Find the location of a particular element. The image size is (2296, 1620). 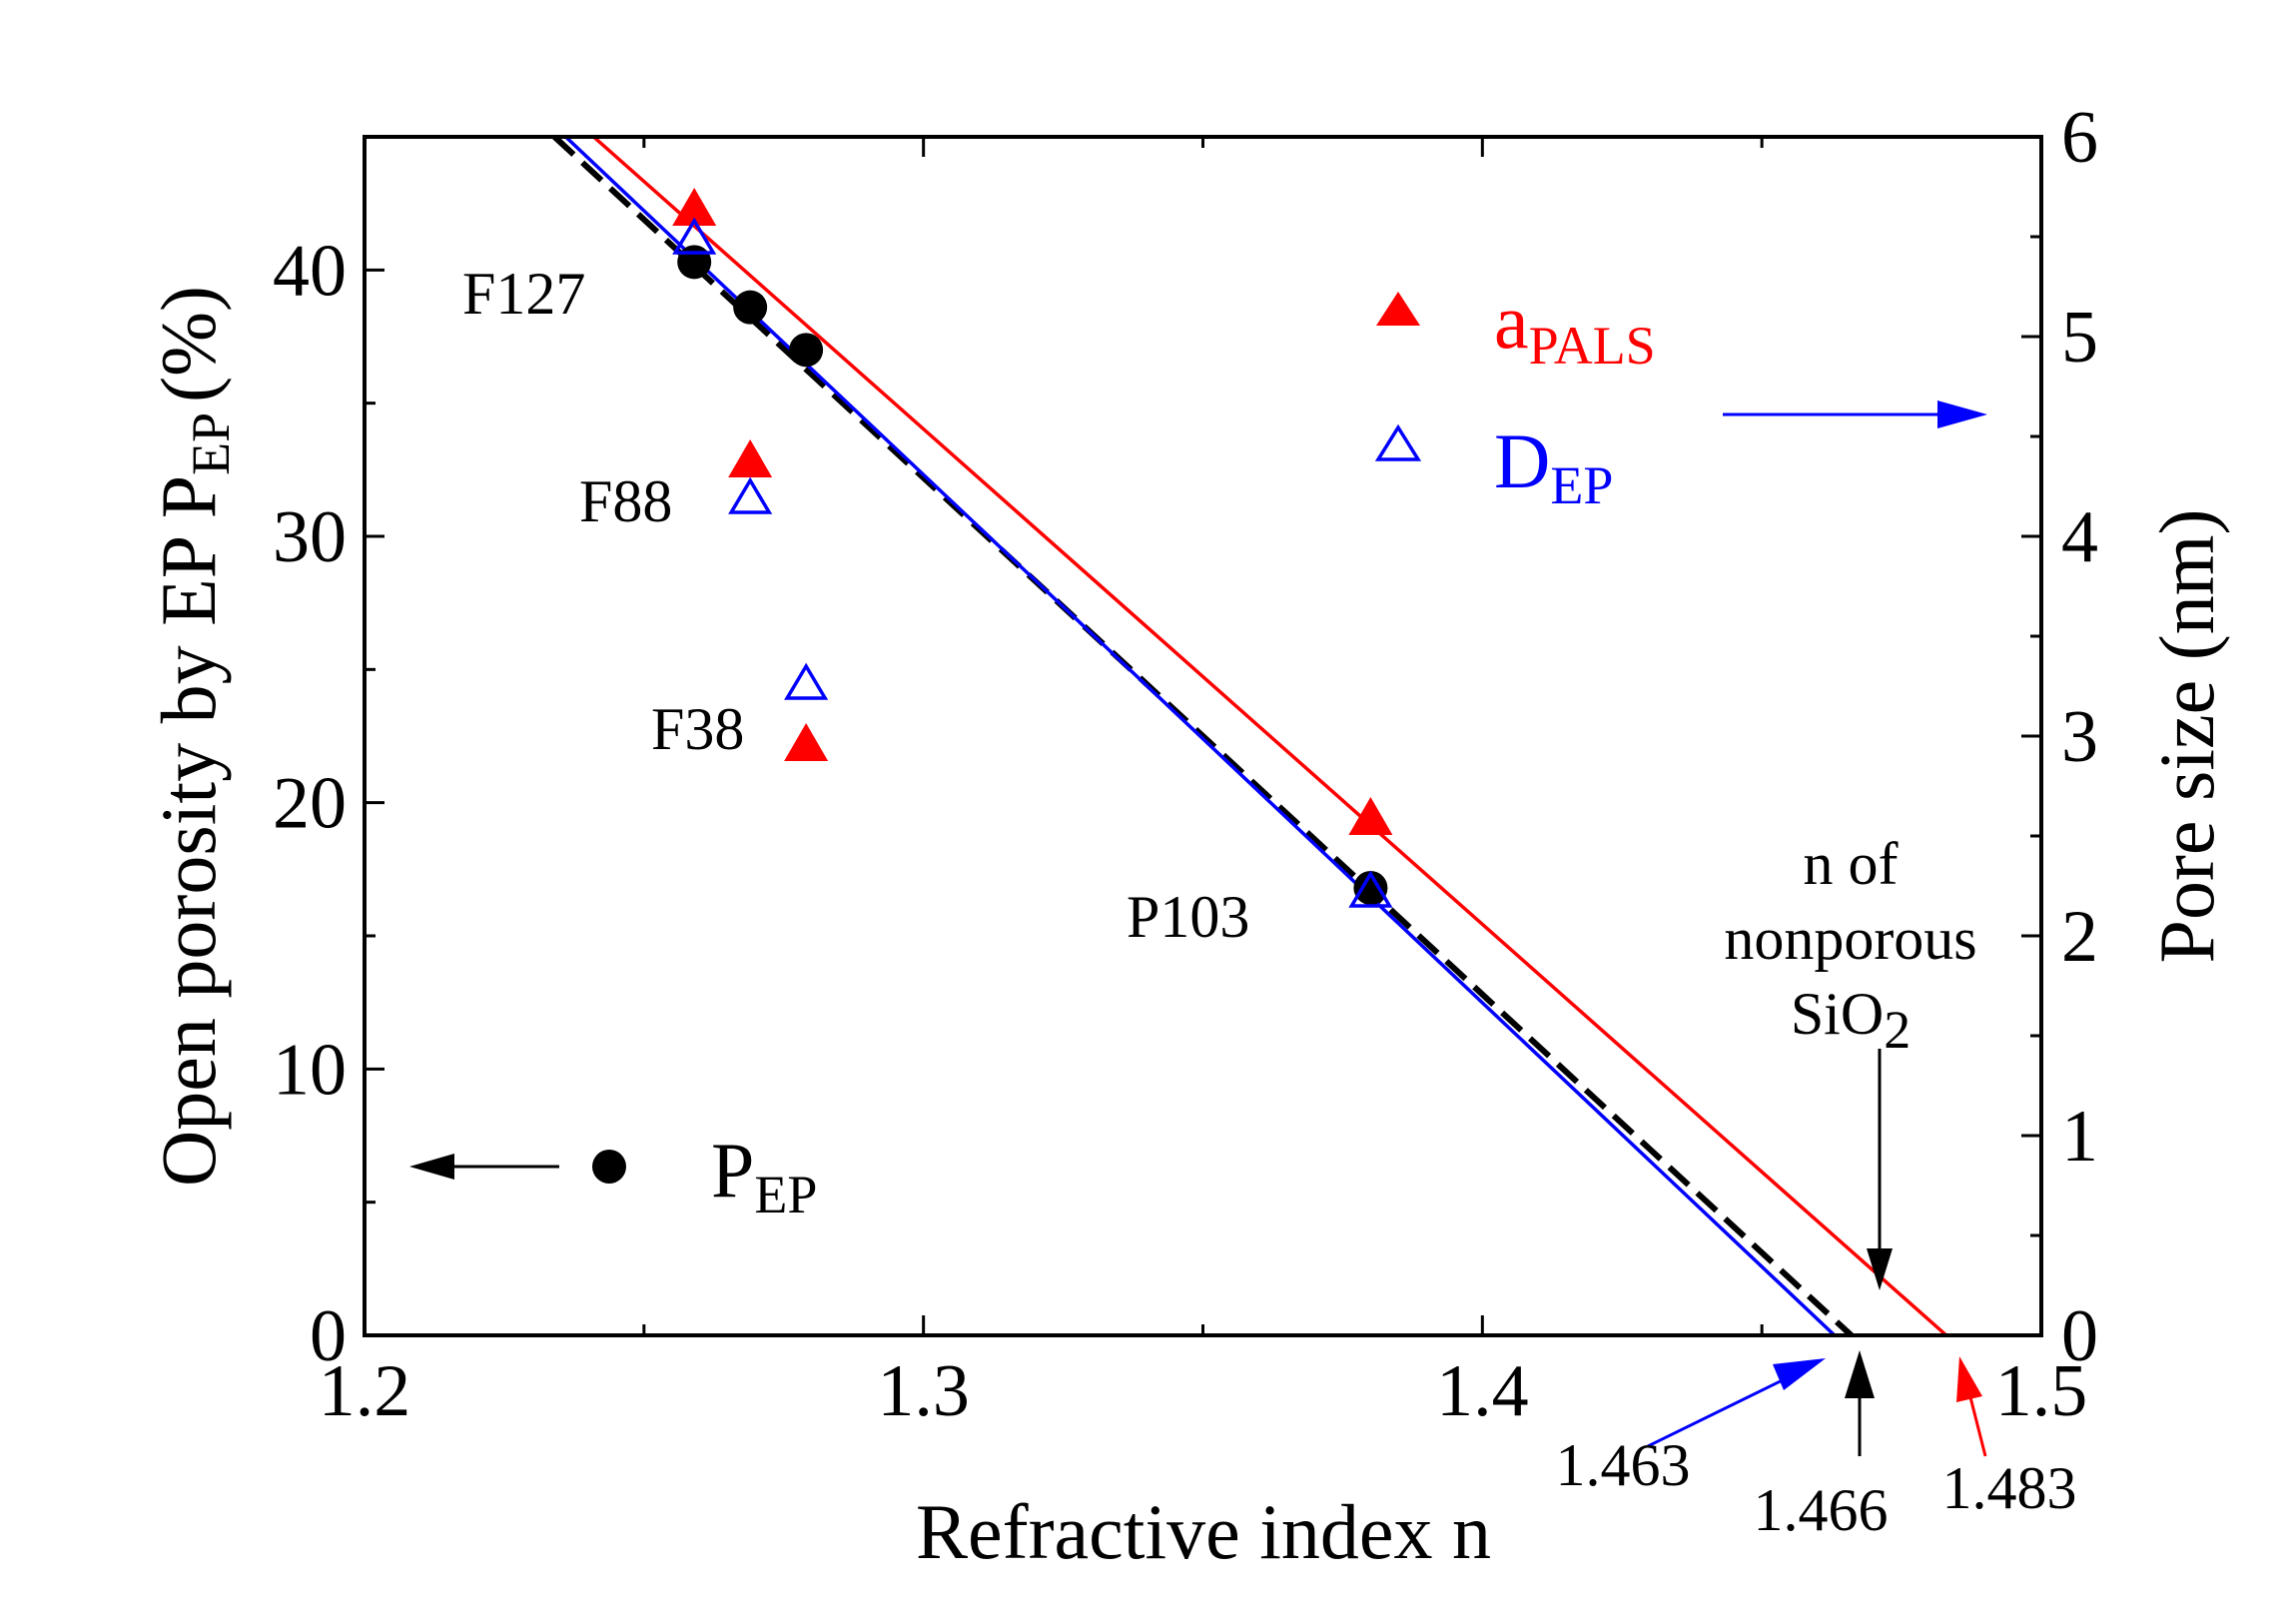

x-tick-label: 1.3 is located at coordinates (923, 1391).